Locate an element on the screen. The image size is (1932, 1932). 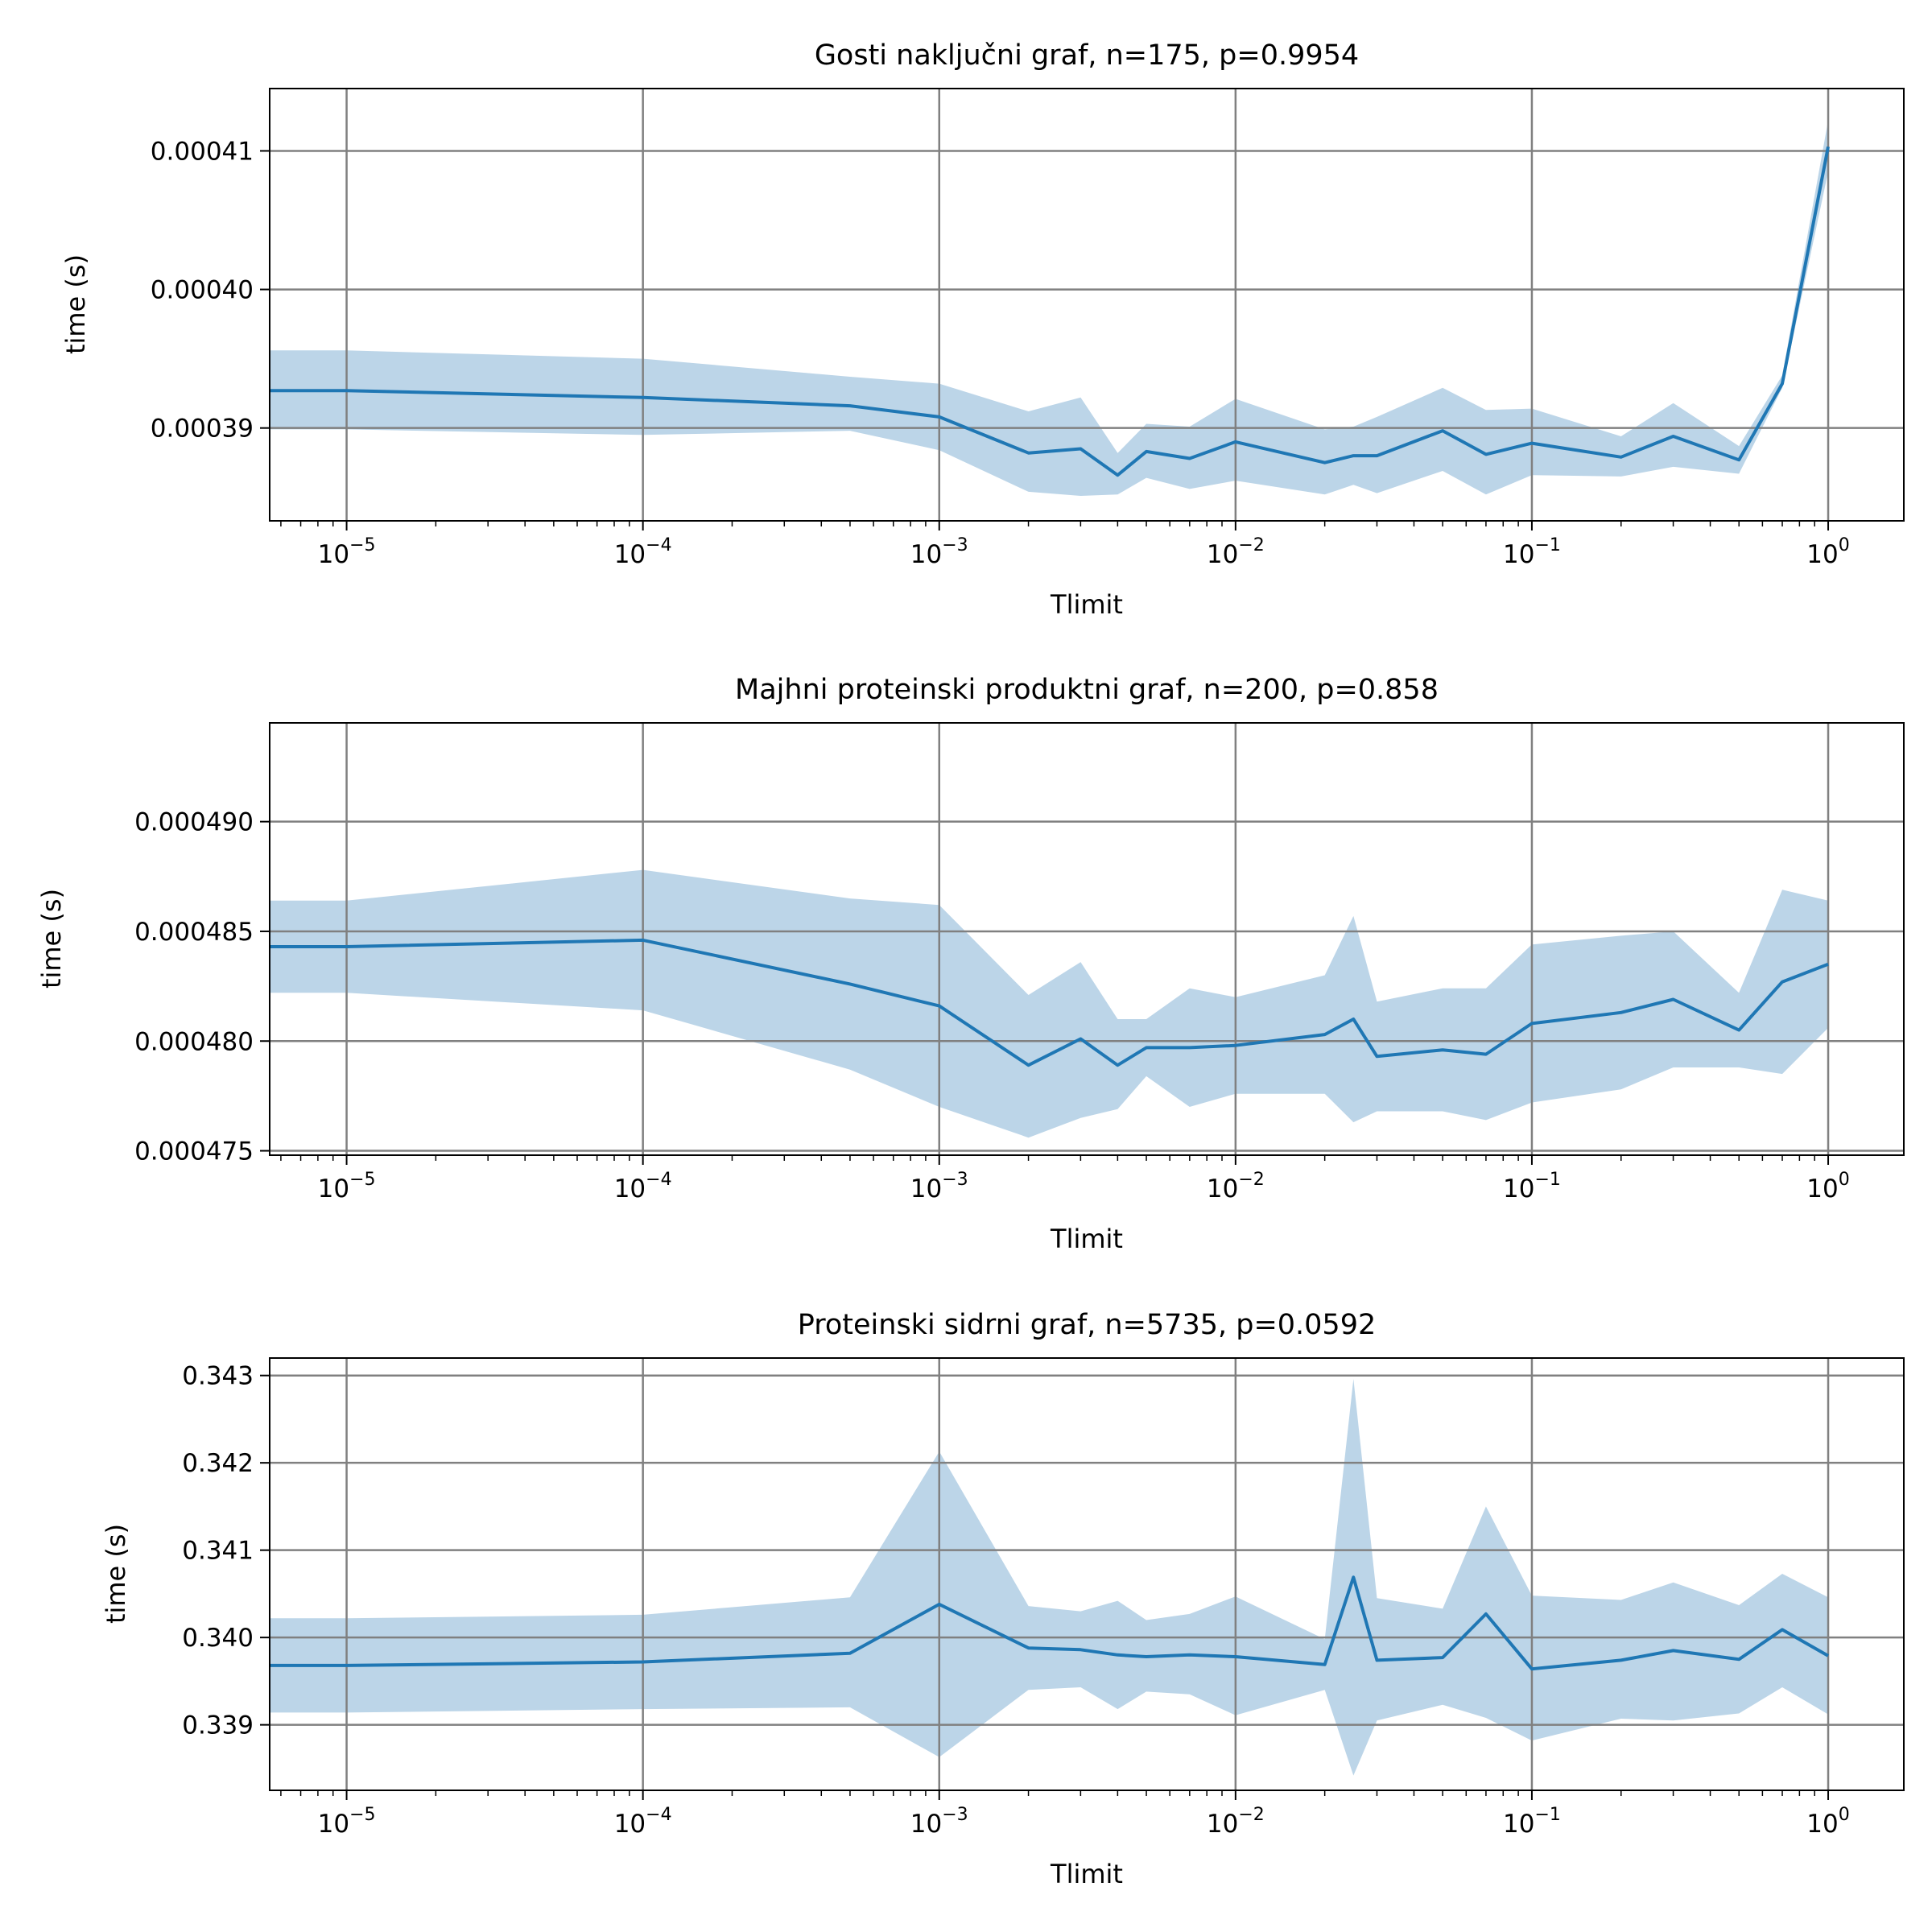
y-tick-label: 0.00040 is located at coordinates (202, 290).